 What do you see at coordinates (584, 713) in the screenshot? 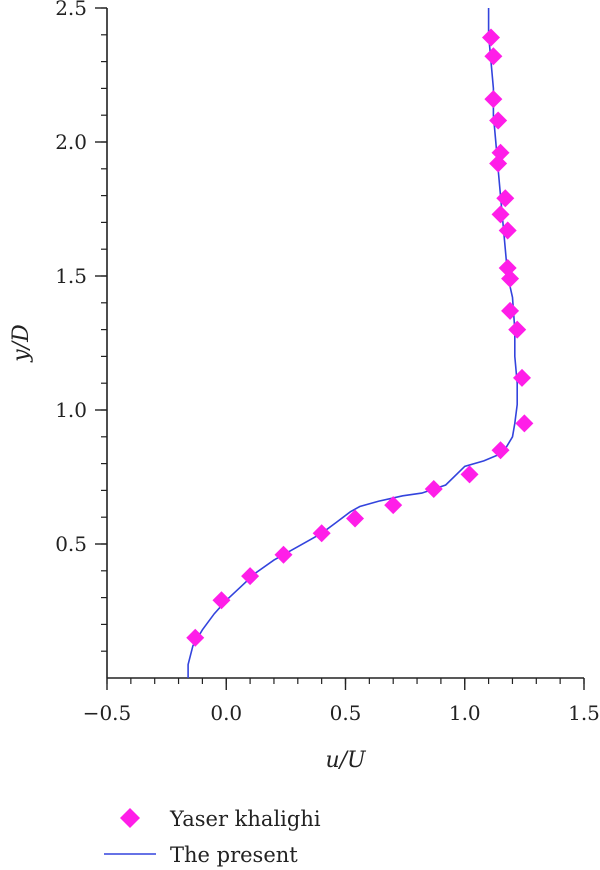
I see `x-tick-label: 1.5` at bounding box center [584, 713].